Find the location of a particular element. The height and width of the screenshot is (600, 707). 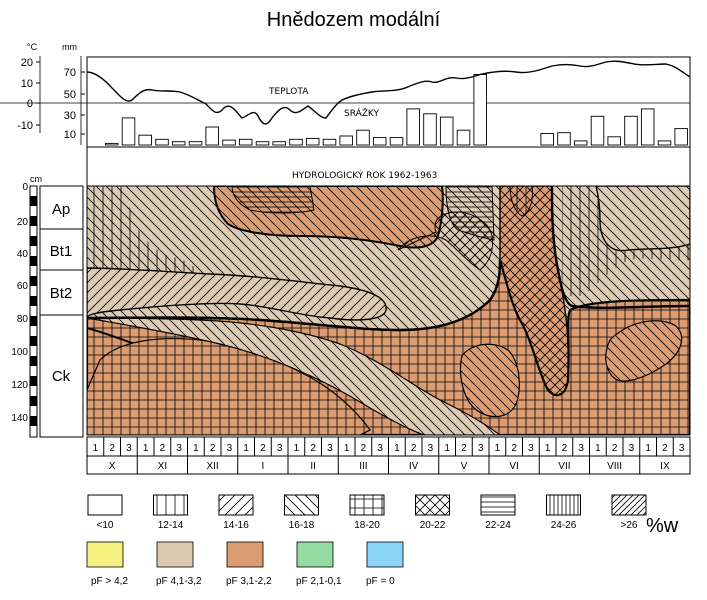

legend-label: >26 is located at coordinates (629, 525).